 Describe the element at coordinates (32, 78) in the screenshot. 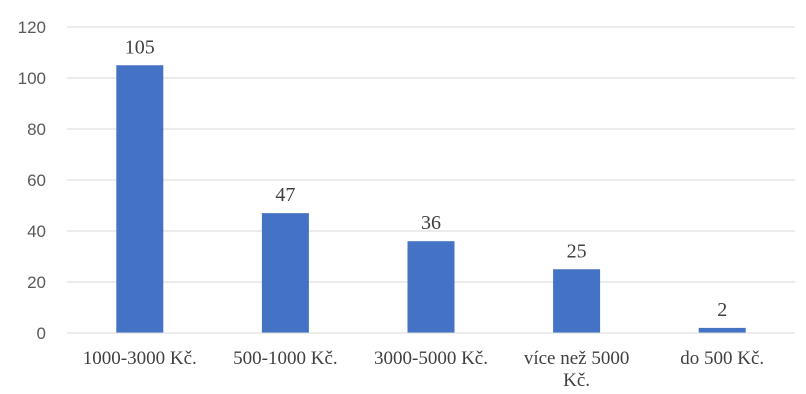

I see `y-tick-label: 100` at that location.